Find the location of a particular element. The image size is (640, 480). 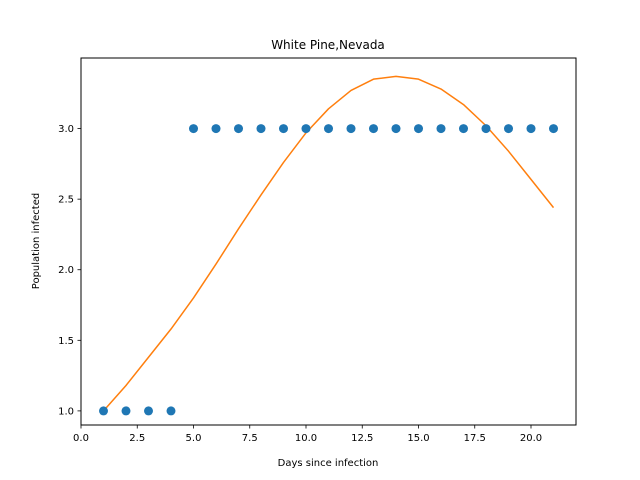

x-tick-label: 7.5 is located at coordinates (250, 438).